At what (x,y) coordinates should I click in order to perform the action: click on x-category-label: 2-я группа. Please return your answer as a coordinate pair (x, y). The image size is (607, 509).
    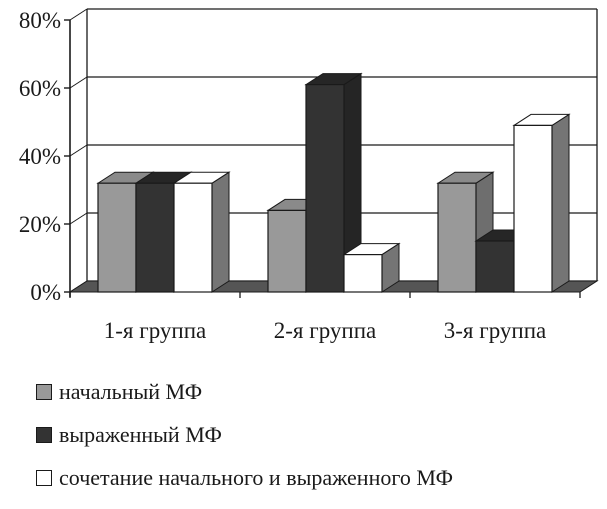
    Looking at the image, I should click on (325, 330).